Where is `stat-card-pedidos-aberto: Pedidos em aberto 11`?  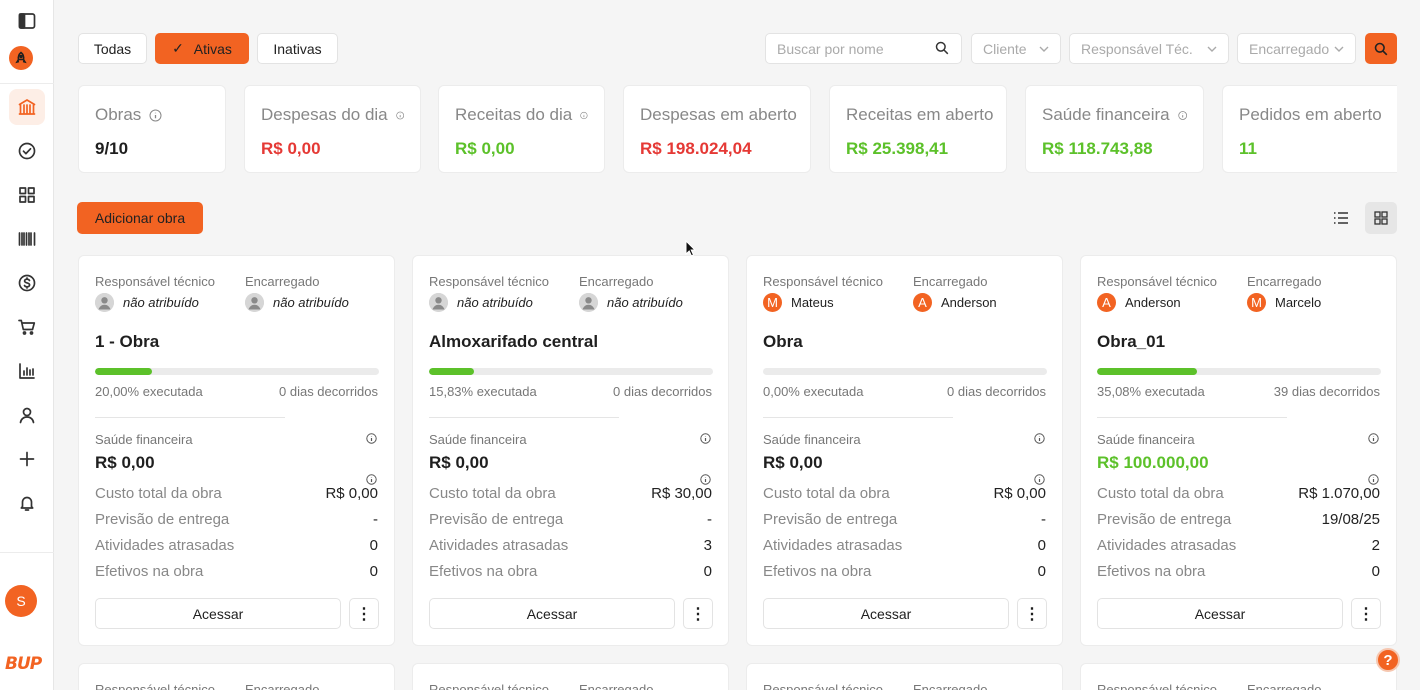
stat-card-pedidos-aberto: Pedidos em aberto 11 is located at coordinates (1309, 129).